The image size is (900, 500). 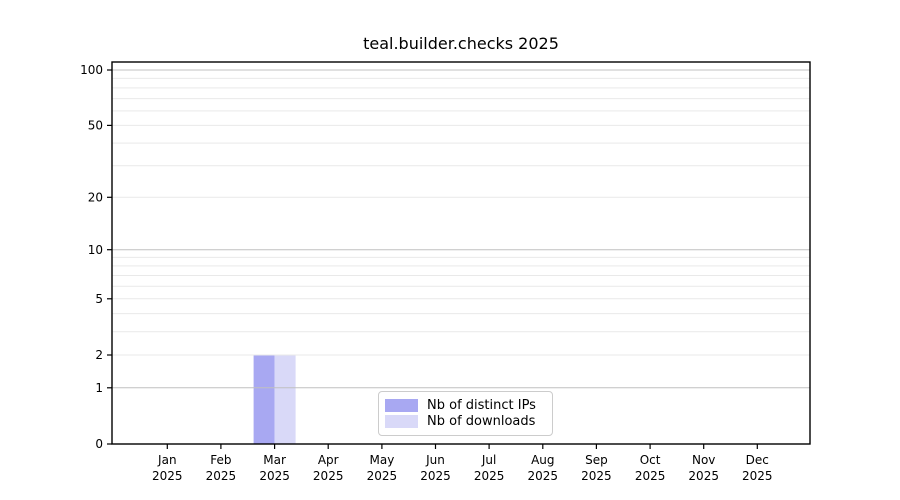 What do you see at coordinates (757, 476) in the screenshot?
I see `x-tick-label-year-dec: 2025` at bounding box center [757, 476].